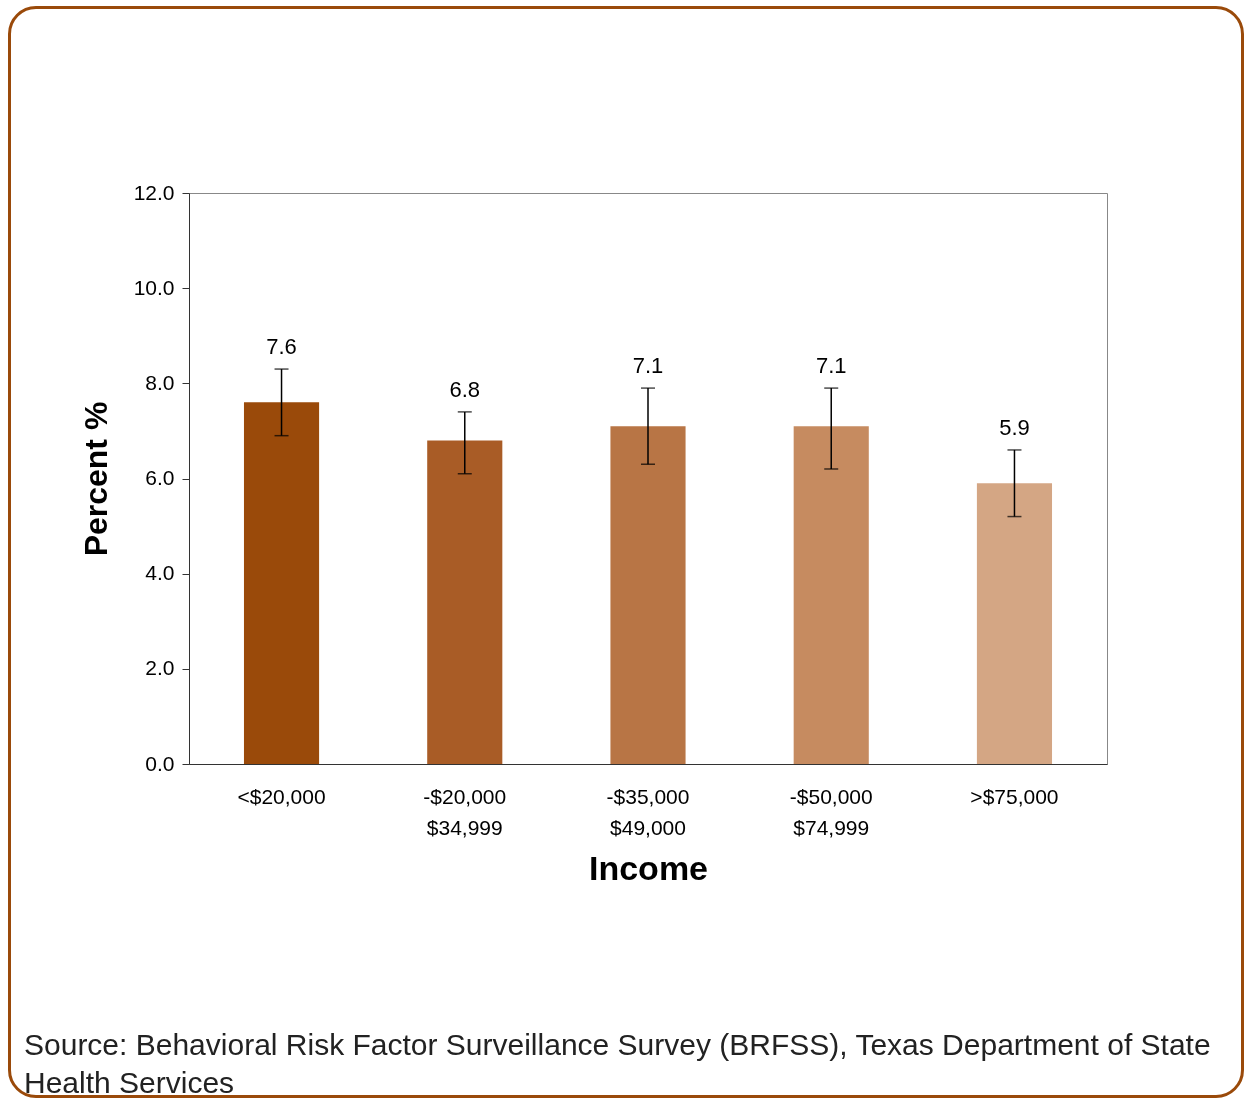 The height and width of the screenshot is (1105, 1252). Describe the element at coordinates (648, 867) in the screenshot. I see `x-axis-title: Income` at that location.